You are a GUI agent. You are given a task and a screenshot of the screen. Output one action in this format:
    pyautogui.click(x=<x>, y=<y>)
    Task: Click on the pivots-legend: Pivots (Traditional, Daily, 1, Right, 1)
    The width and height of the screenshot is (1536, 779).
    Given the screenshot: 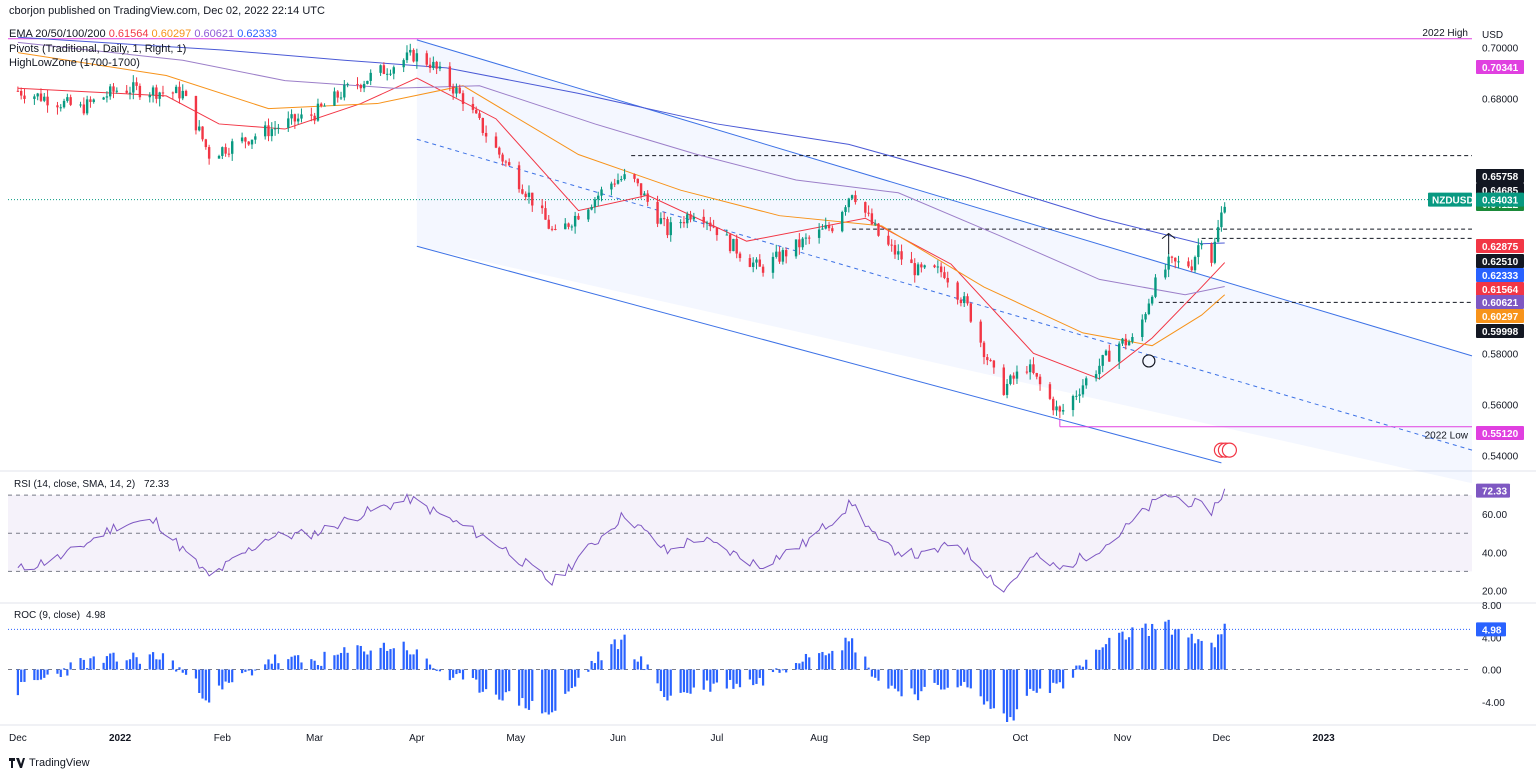 What is the action you would take?
    pyautogui.click(x=98, y=49)
    